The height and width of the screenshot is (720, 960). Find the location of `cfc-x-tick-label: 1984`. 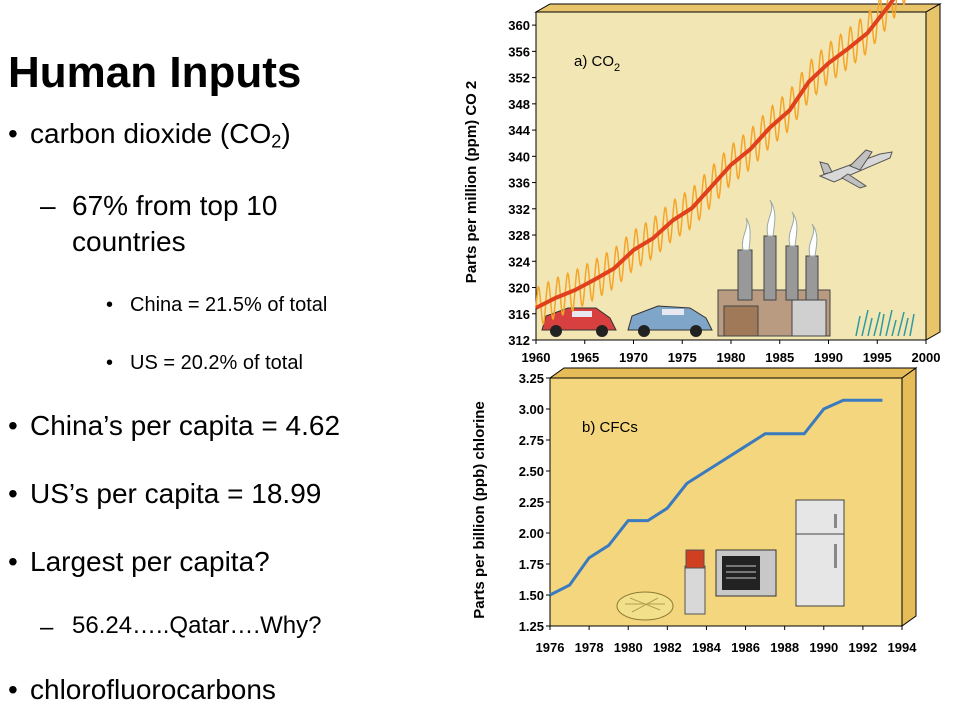

cfc-x-tick-label: 1984 is located at coordinates (707, 647).